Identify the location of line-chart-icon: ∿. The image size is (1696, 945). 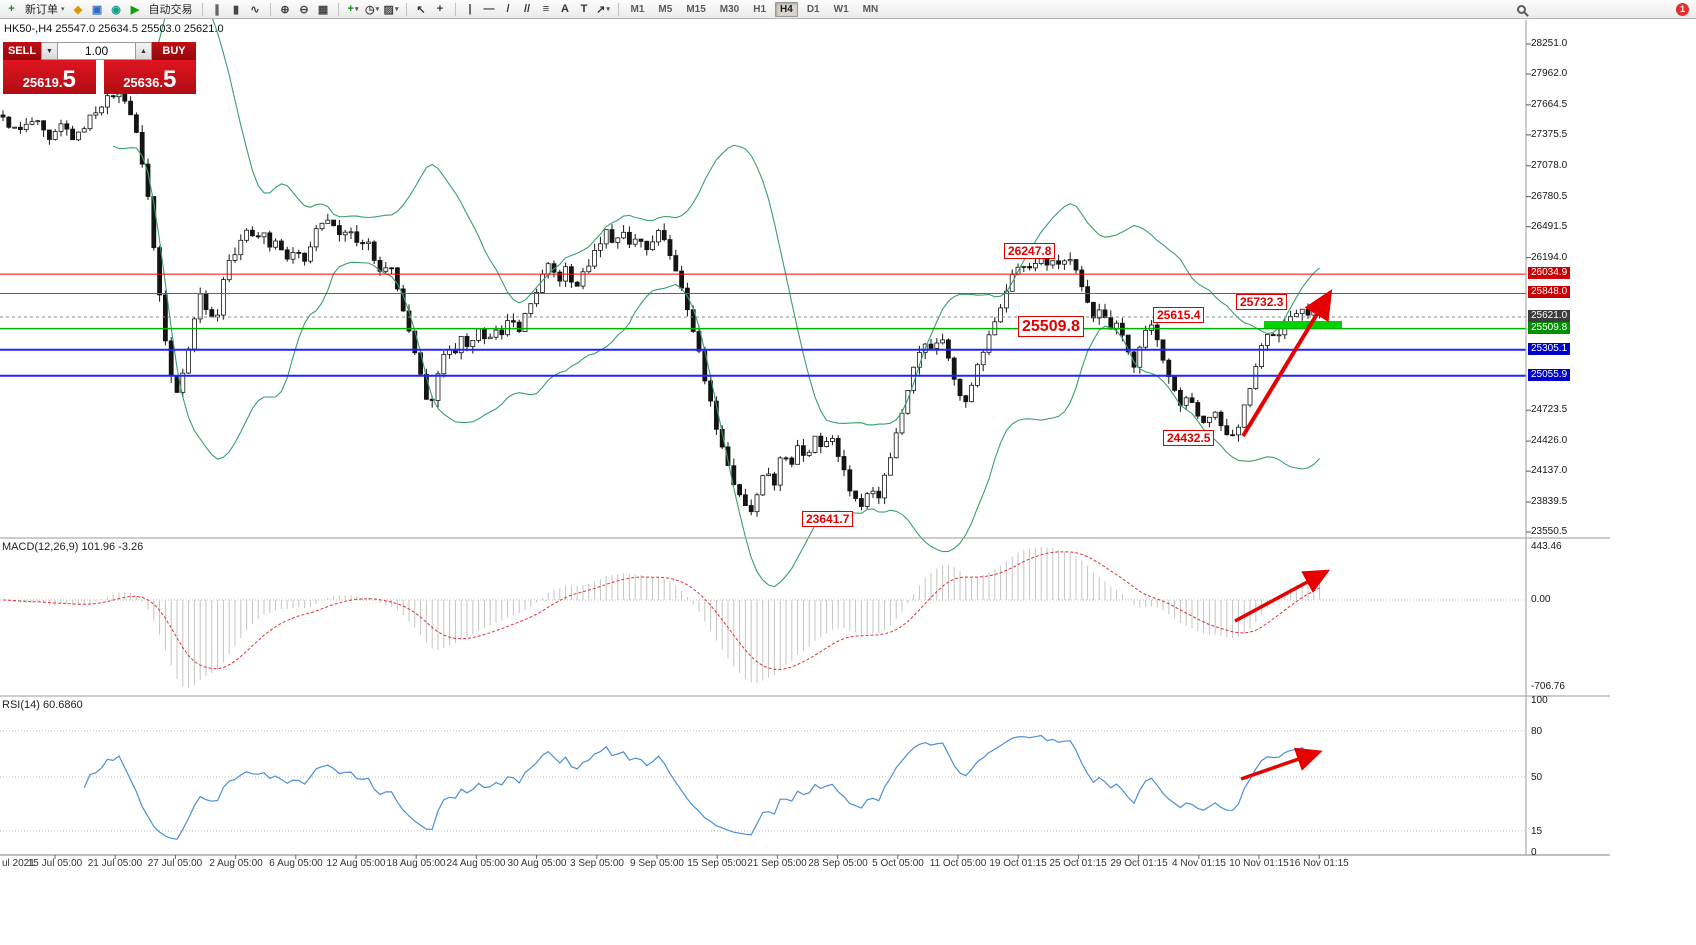
(255, 9).